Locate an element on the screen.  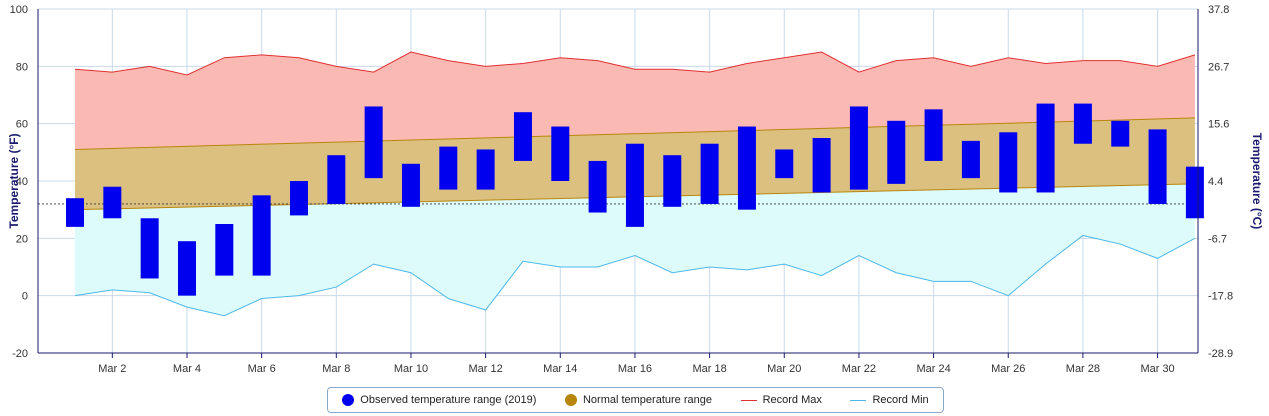
normal-high-edge is located at coordinates (634, 133).